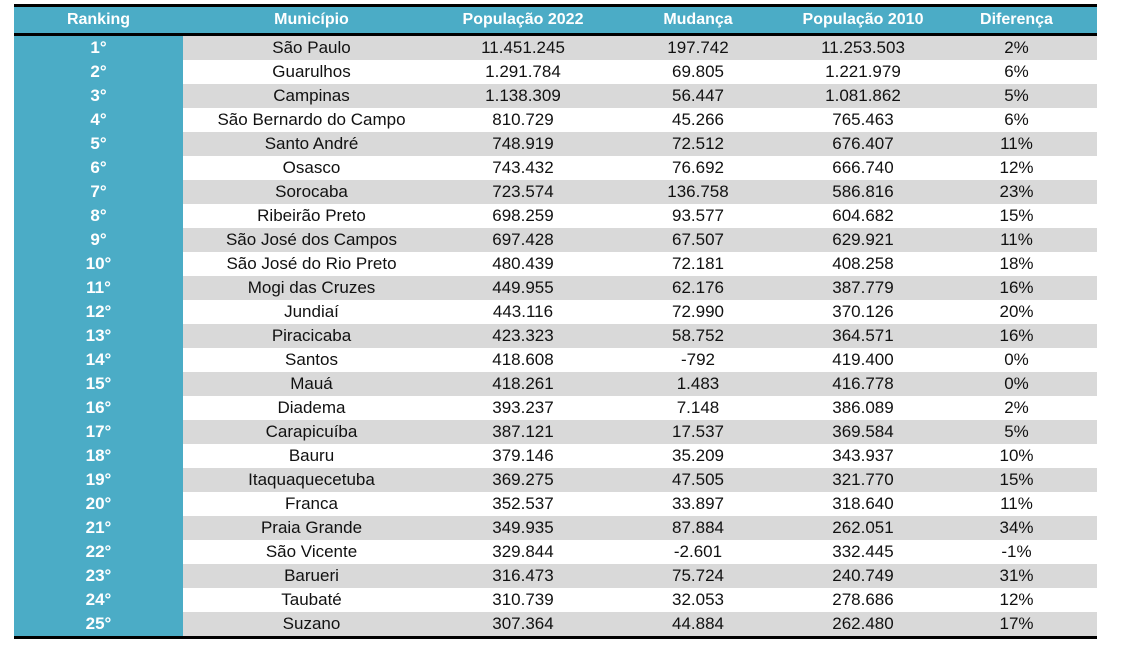 This screenshot has height=650, width=1121. Describe the element at coordinates (698, 551) in the screenshot. I see `cell-mudanca: -2.601` at that location.